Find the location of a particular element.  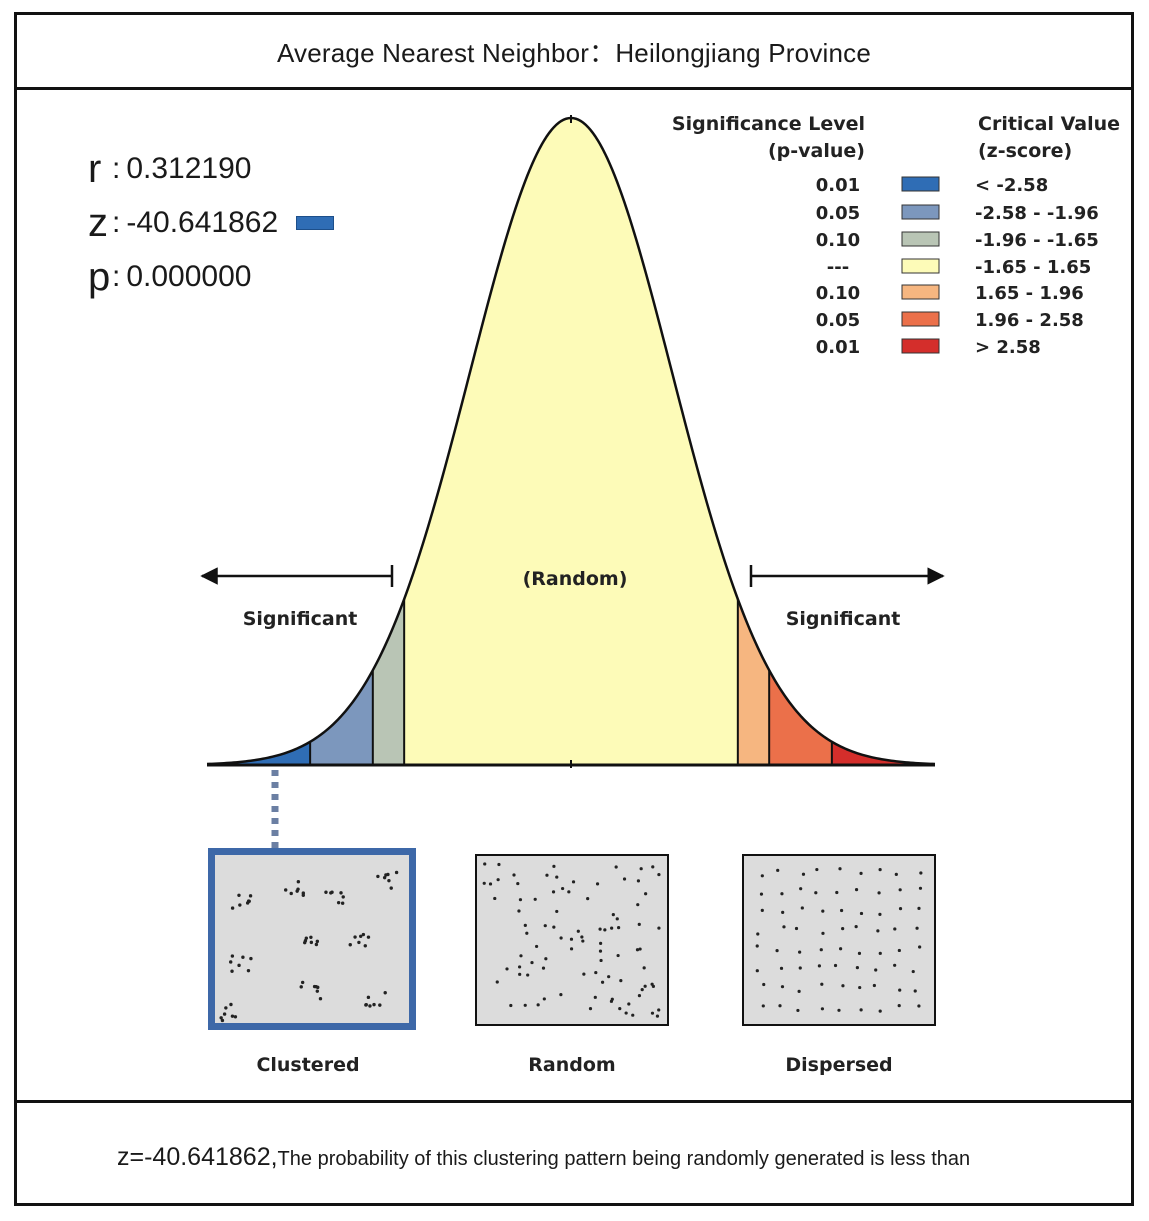

center-label: (Random) is located at coordinates (575, 579).